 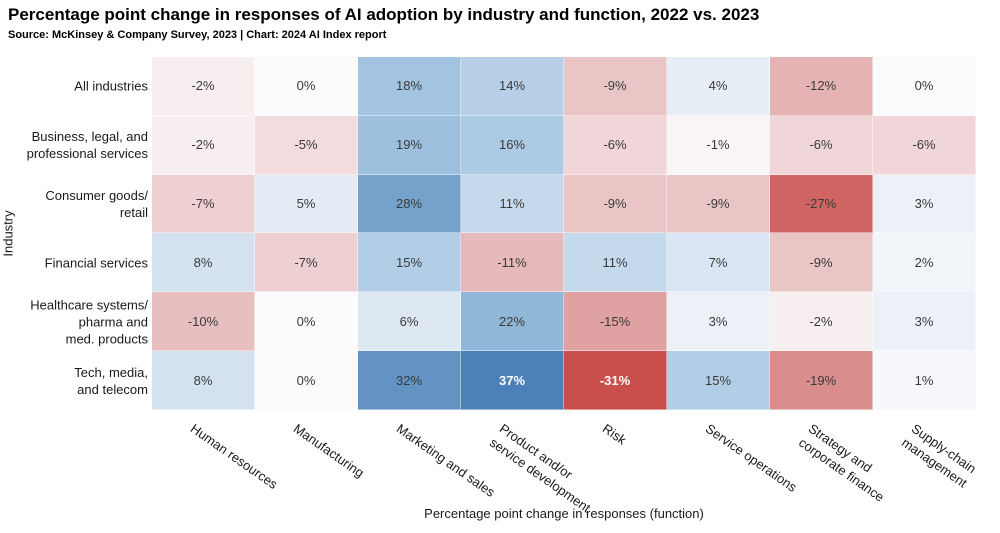 What do you see at coordinates (111, 380) in the screenshot?
I see `y-tick-label: Tech, media, and telecom` at bounding box center [111, 380].